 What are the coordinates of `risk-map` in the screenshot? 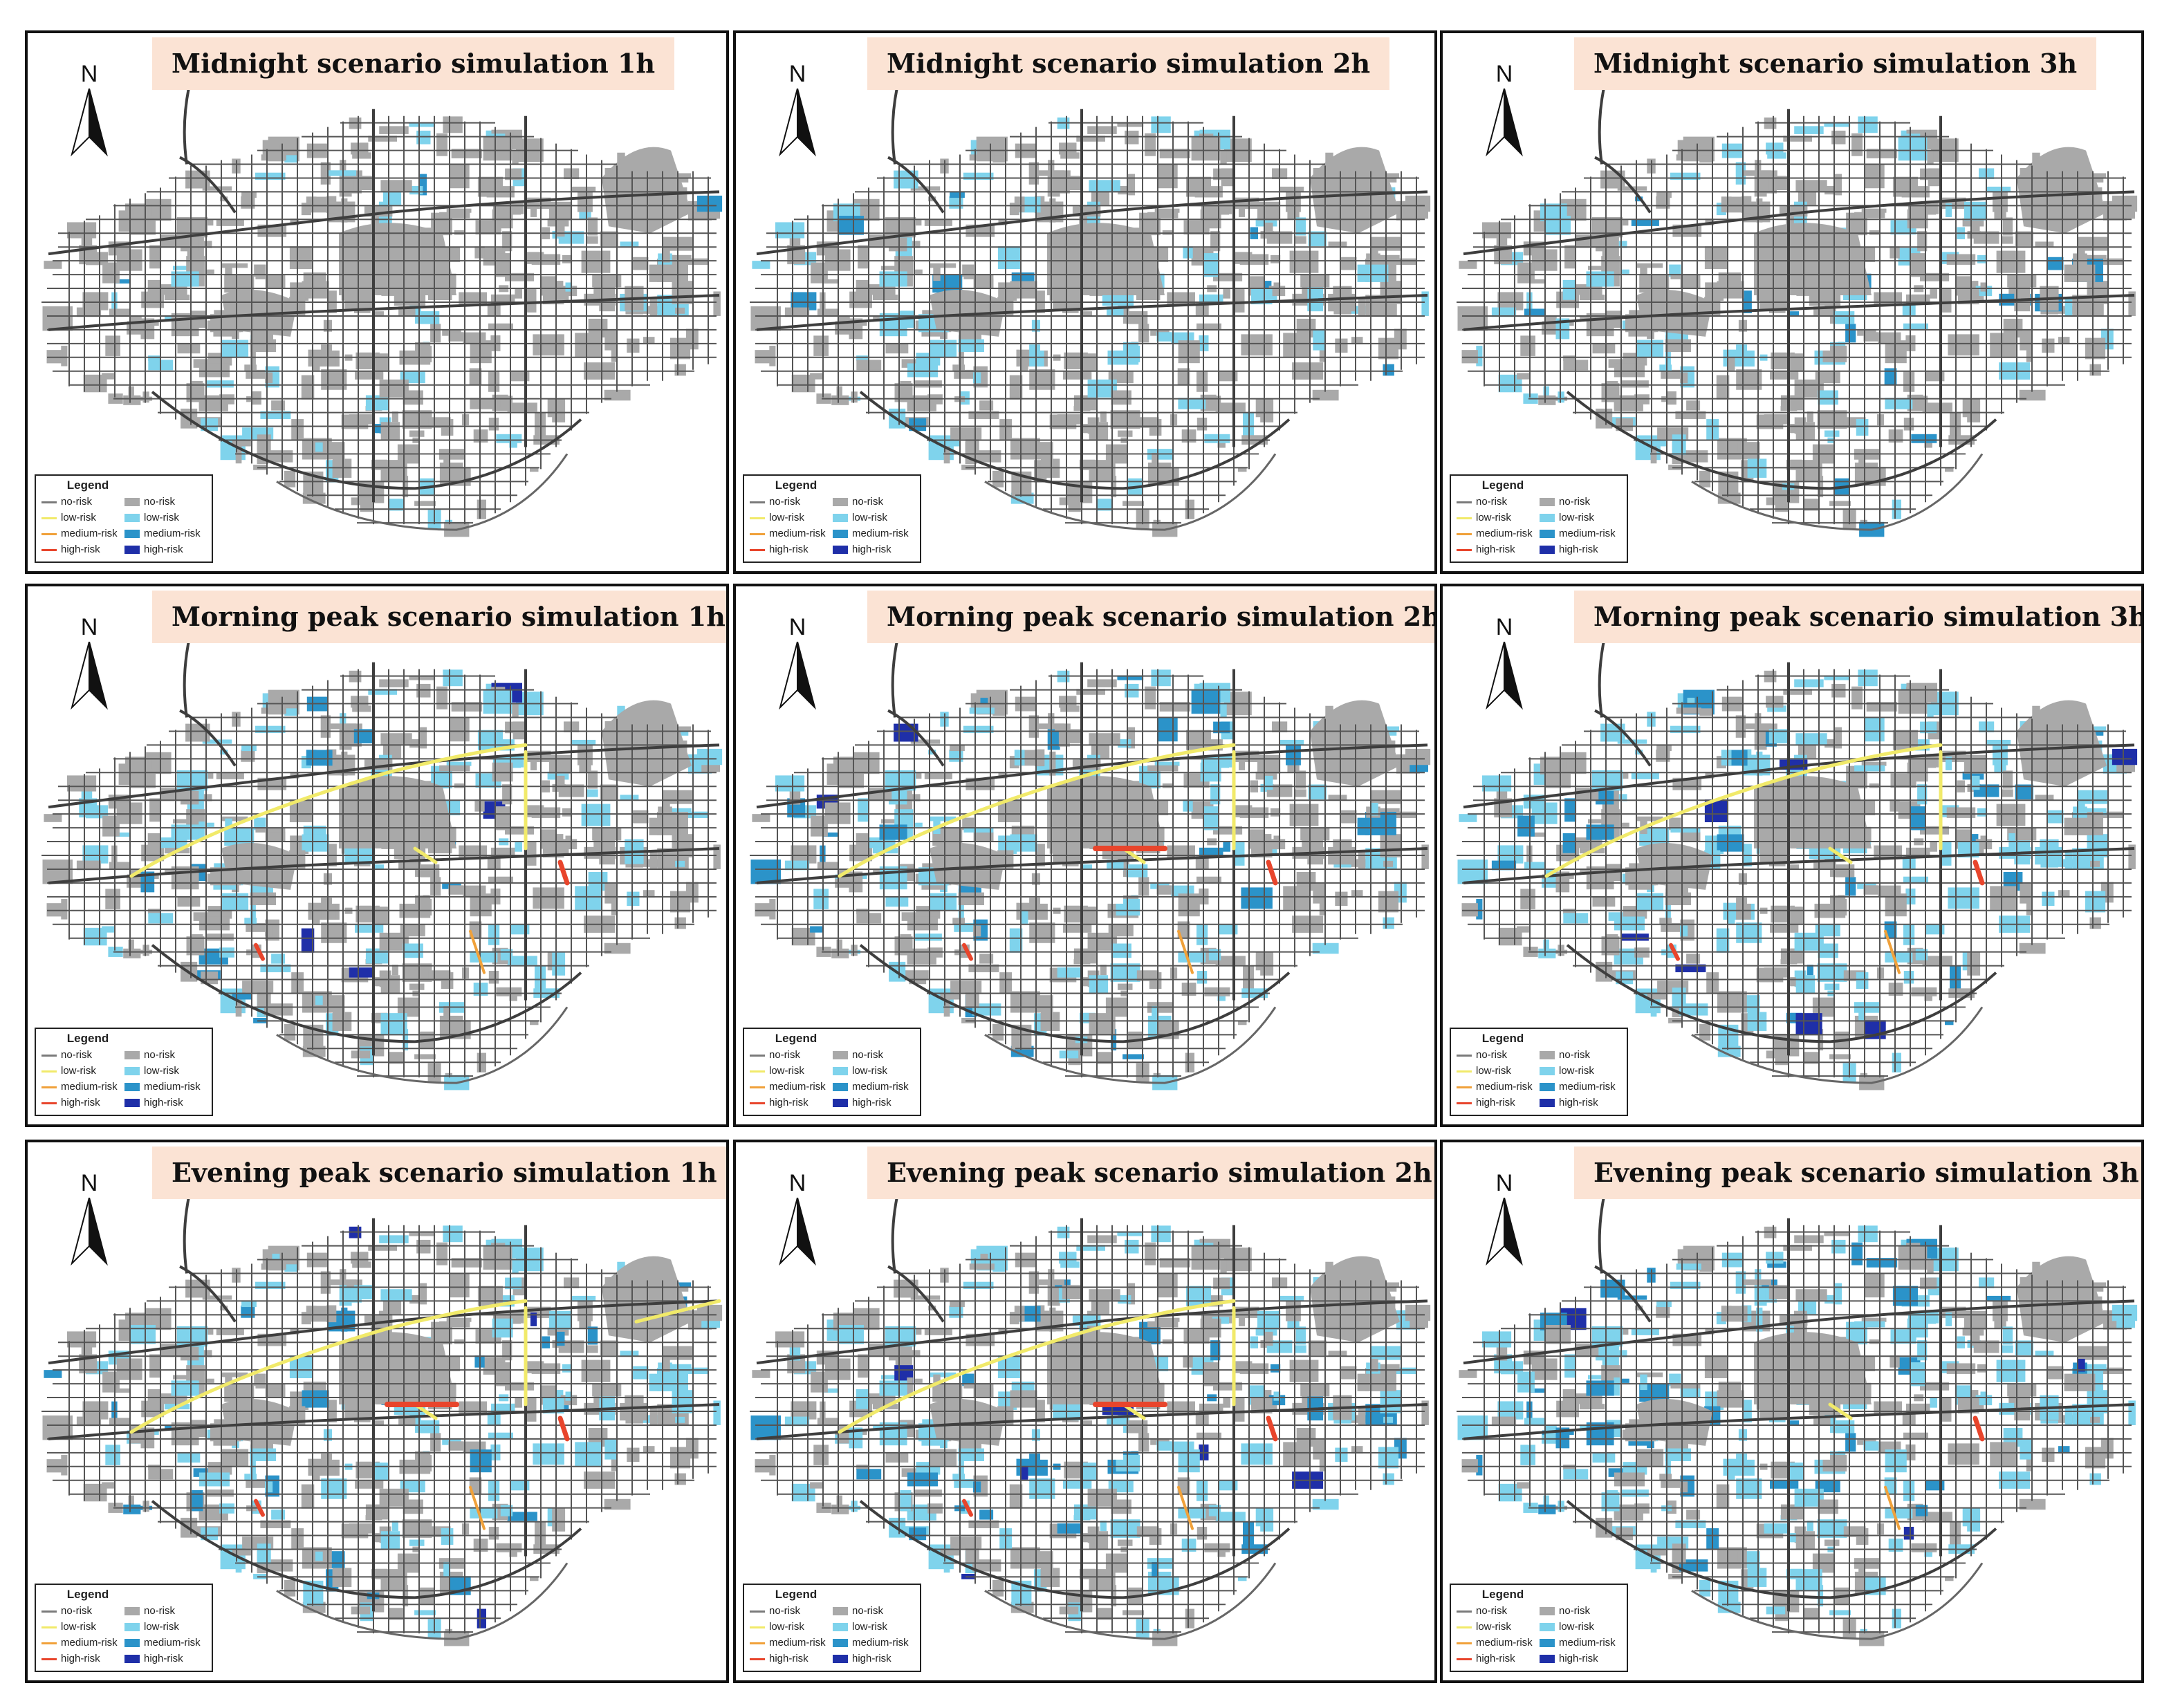 It's located at (382, 1411).